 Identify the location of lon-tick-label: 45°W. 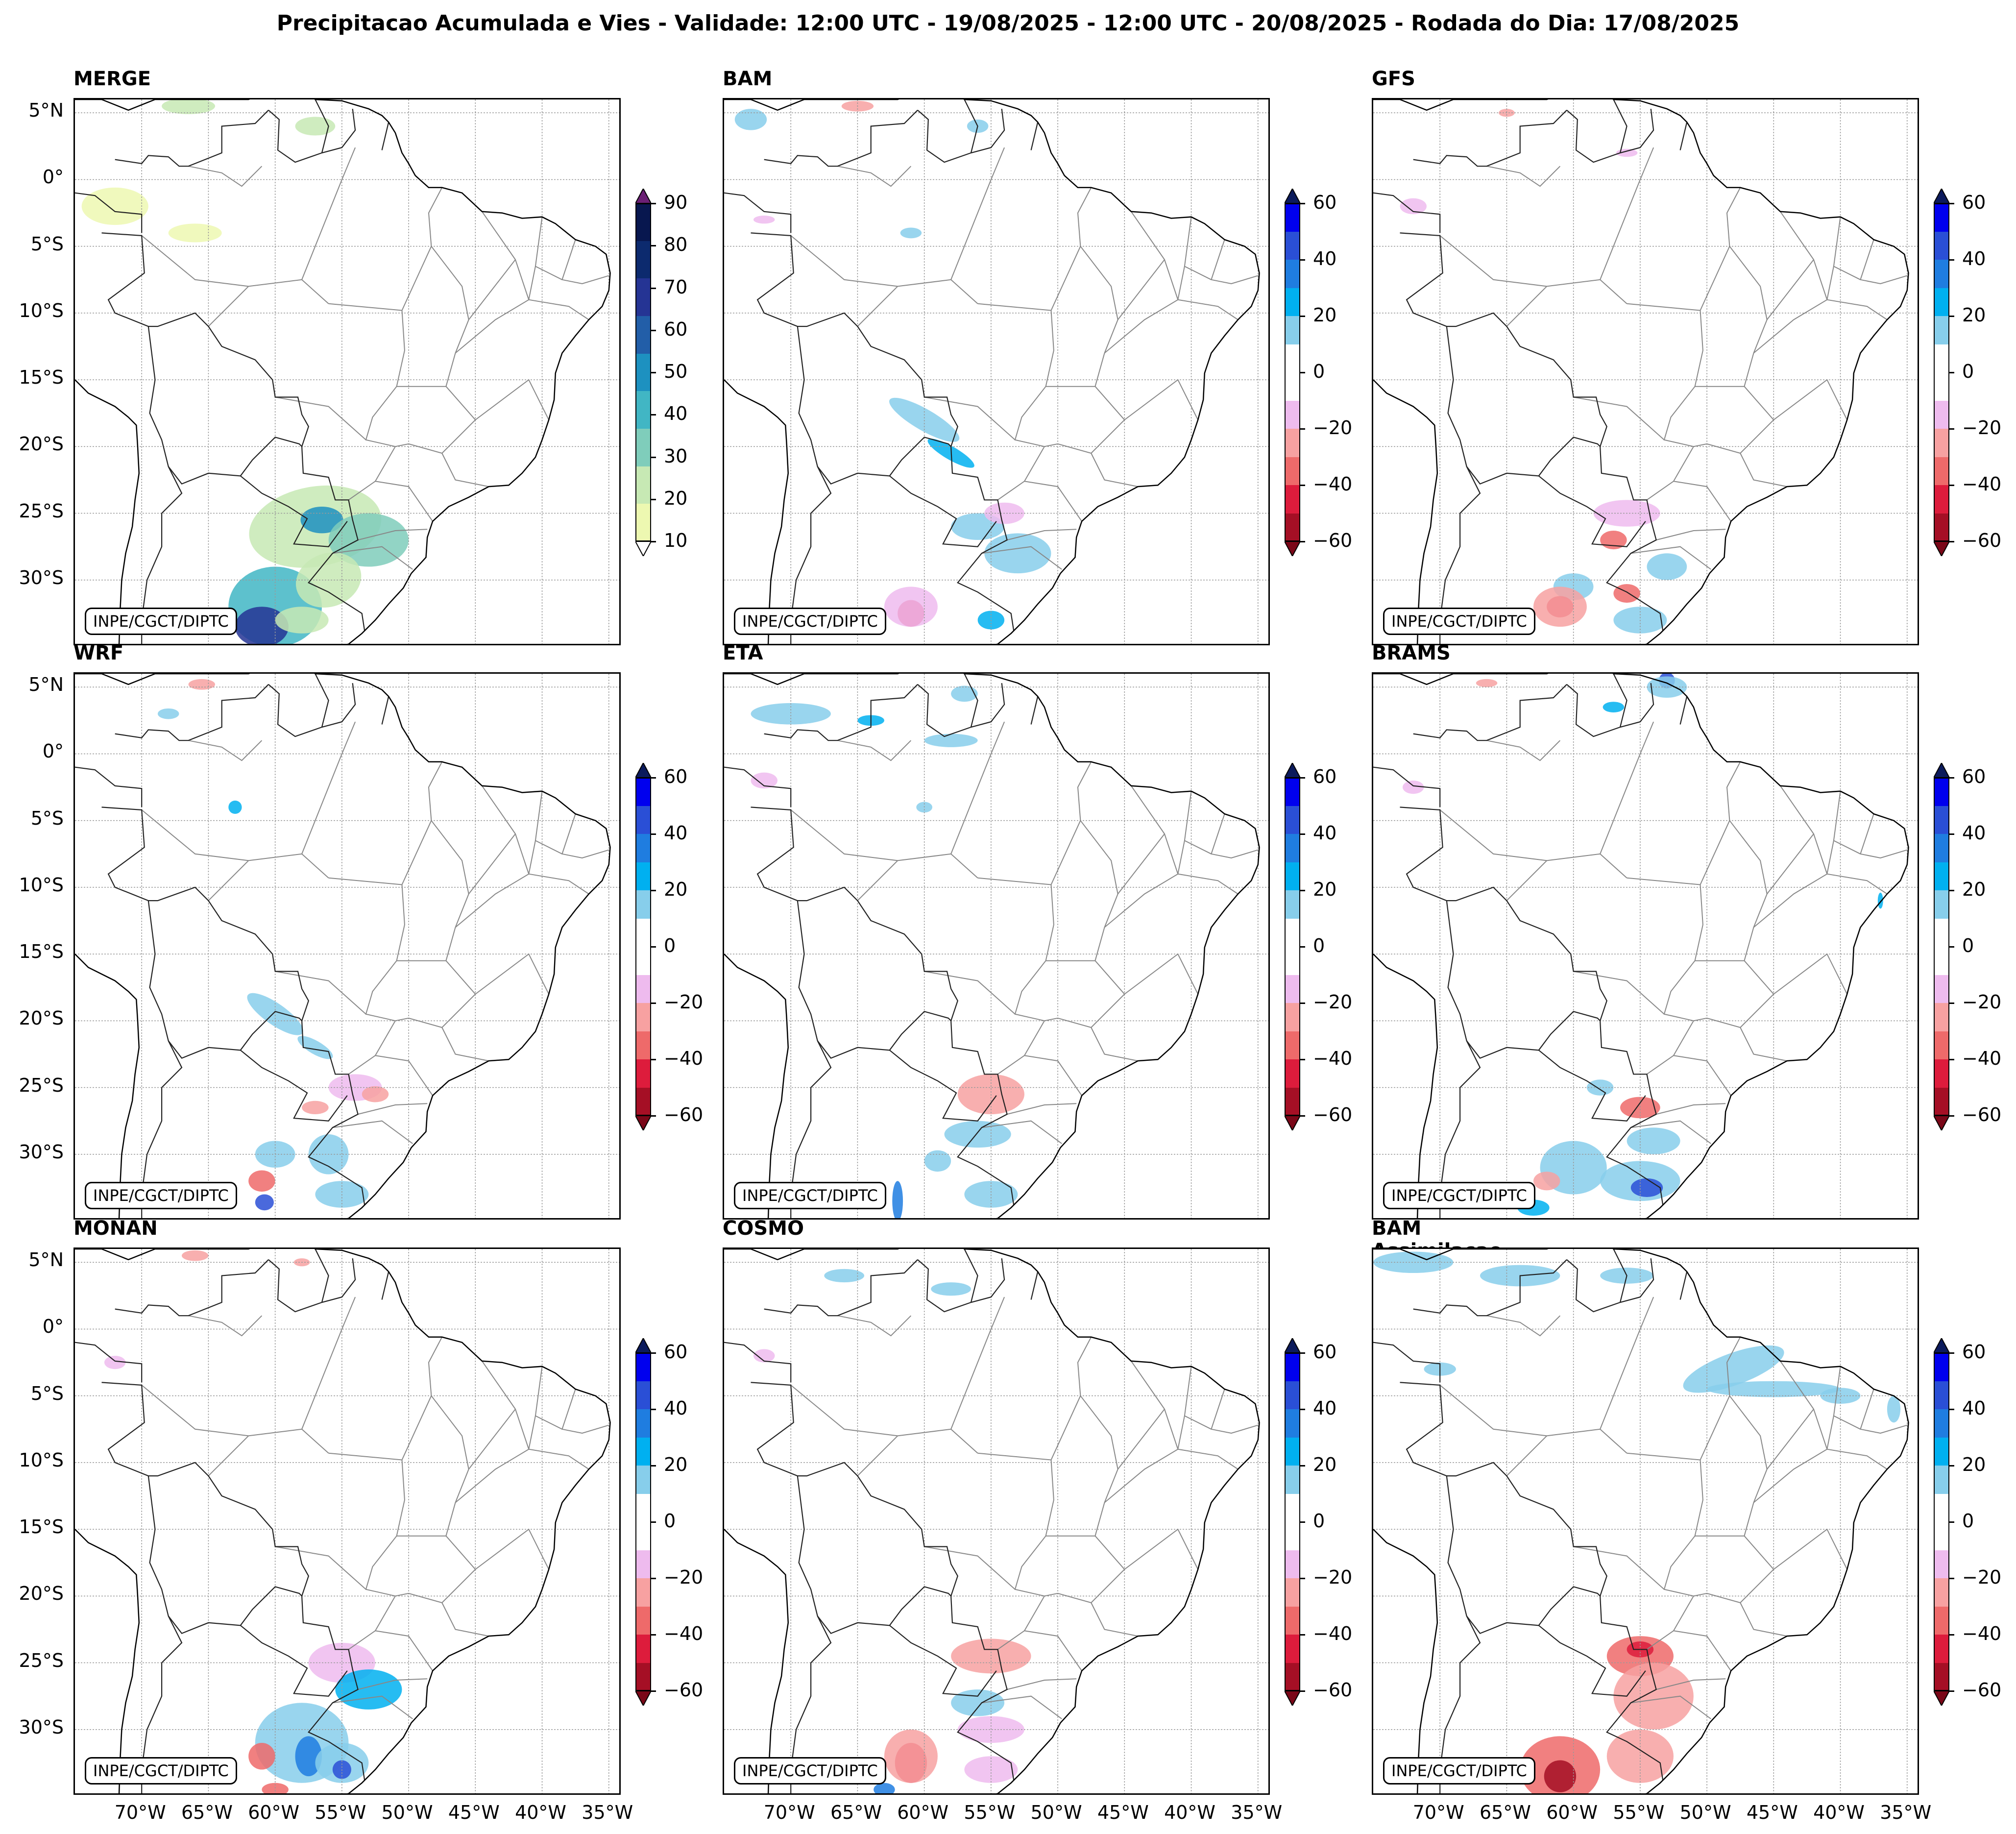
(1772, 1813).